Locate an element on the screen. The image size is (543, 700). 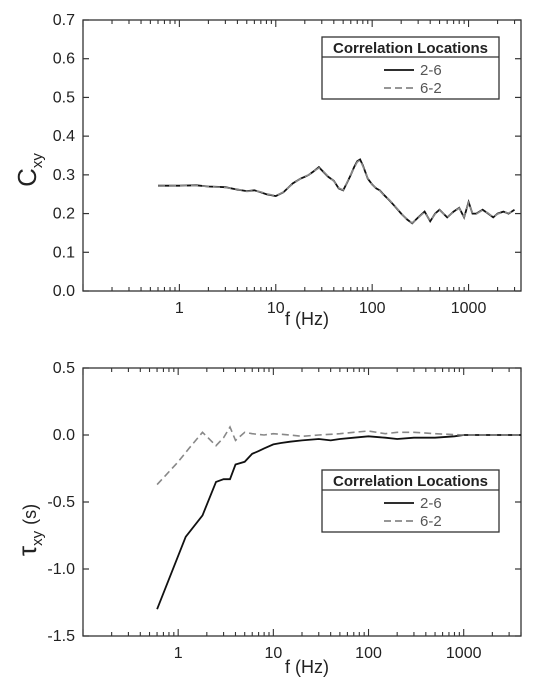
y-tick-label: 0.6 is located at coordinates (64, 59).